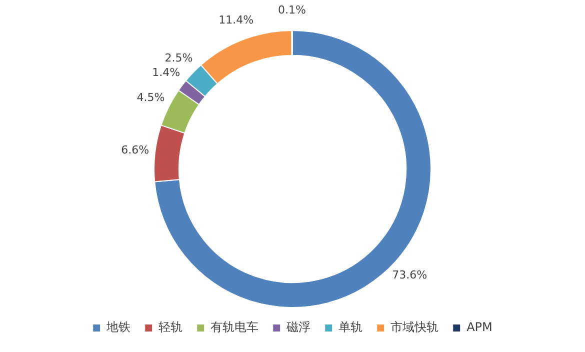 This screenshot has height=352, width=585. I want to click on data-label: 0.1%, so click(292, 9).